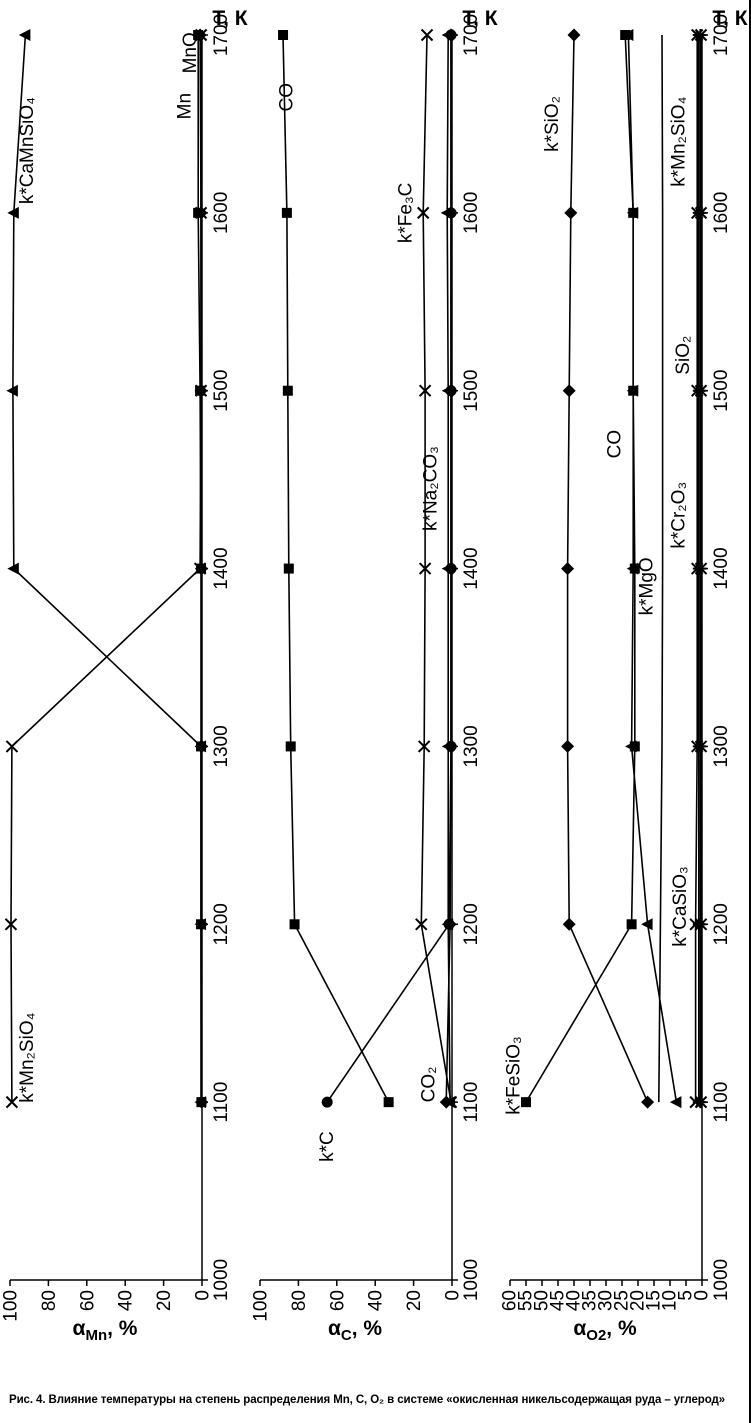 This screenshot has height=1423, width=751. I want to click on series-label-co2: CO₂, so click(429, 1084).